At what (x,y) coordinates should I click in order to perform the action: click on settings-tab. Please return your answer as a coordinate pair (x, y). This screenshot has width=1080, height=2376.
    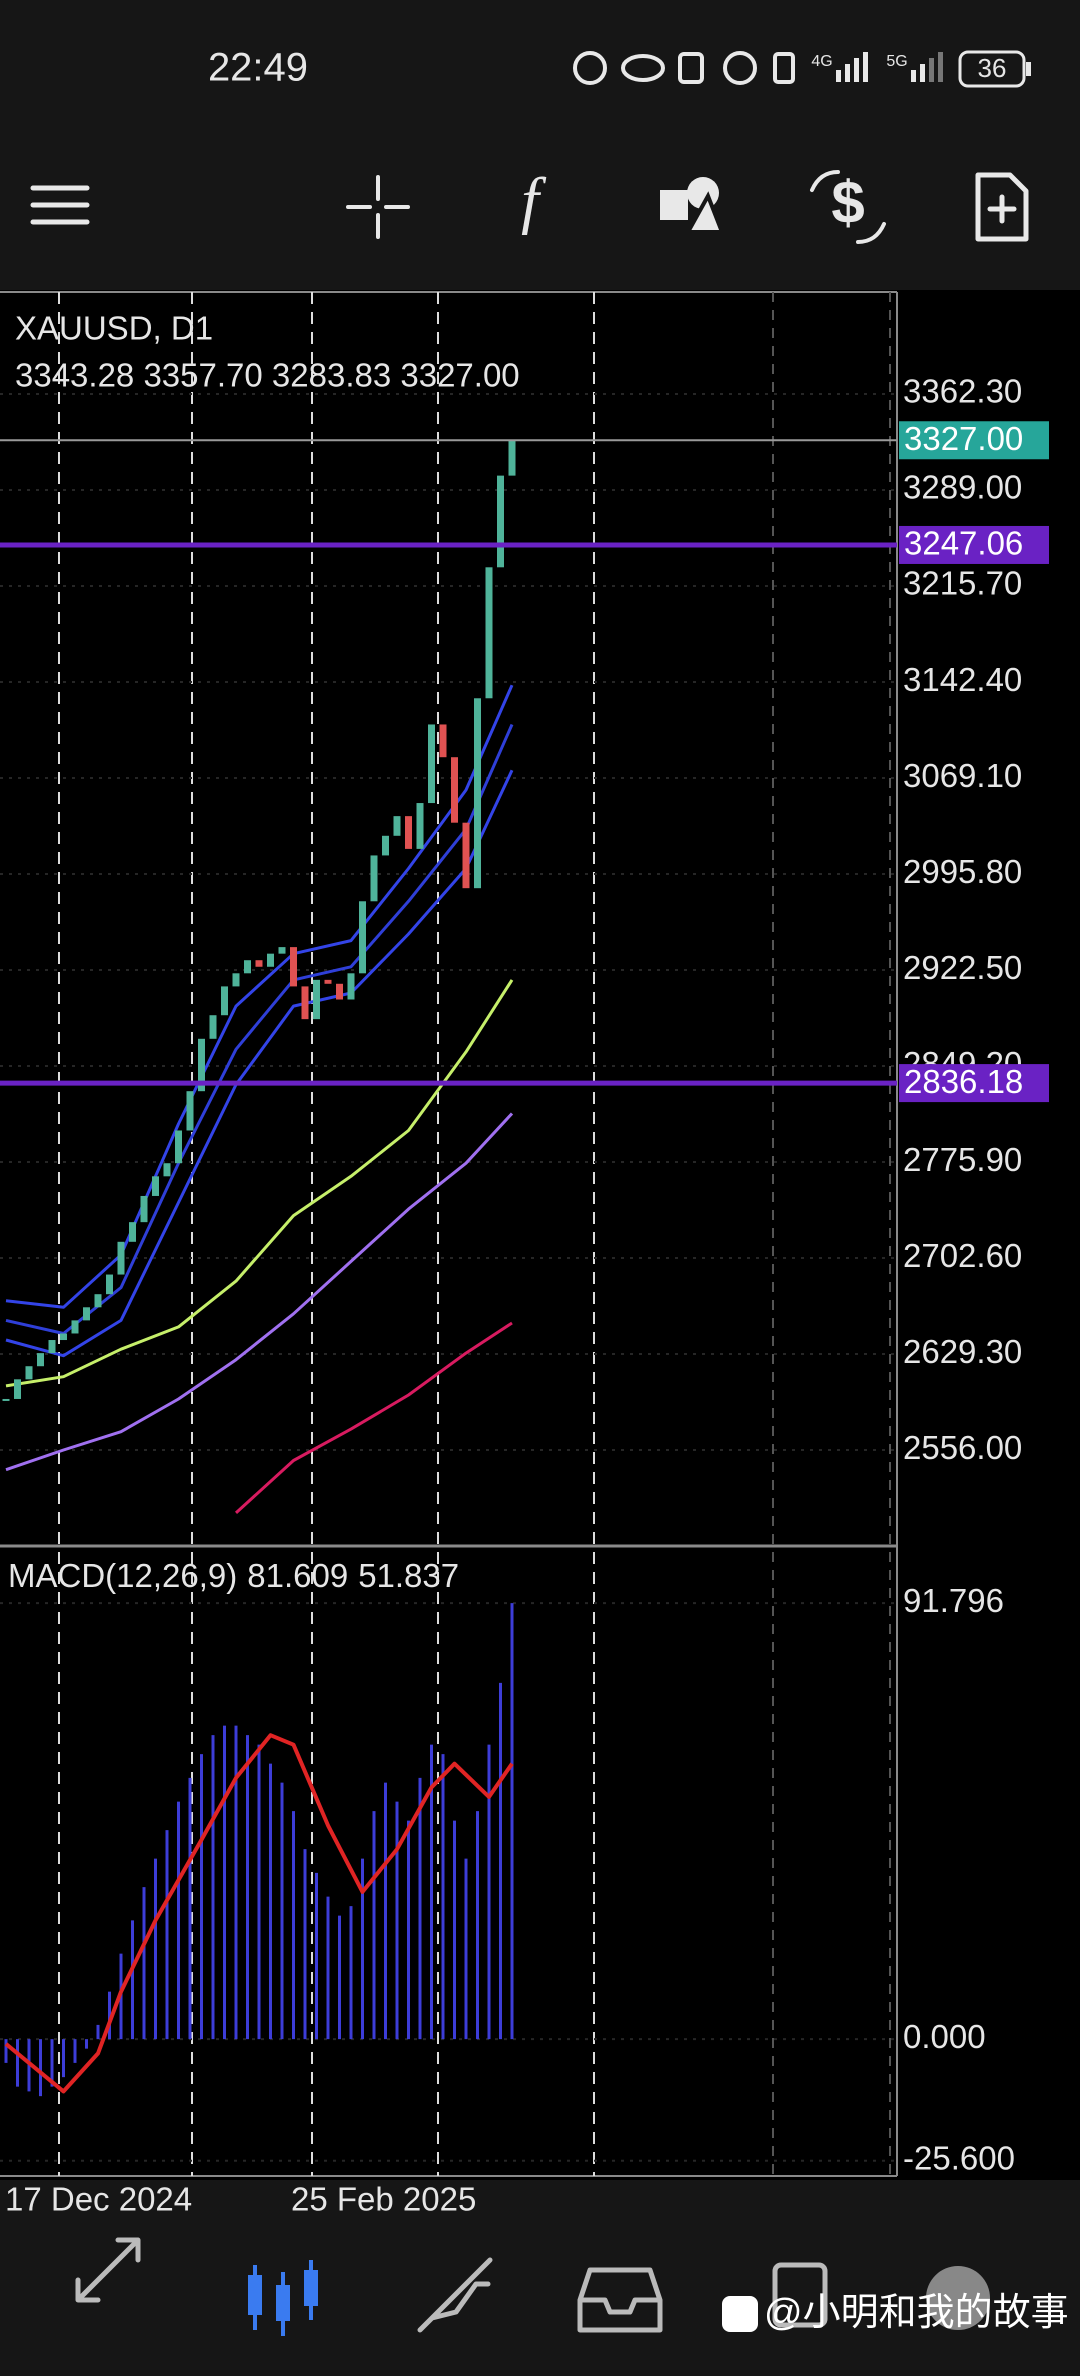
    Looking at the image, I should click on (958, 2298).